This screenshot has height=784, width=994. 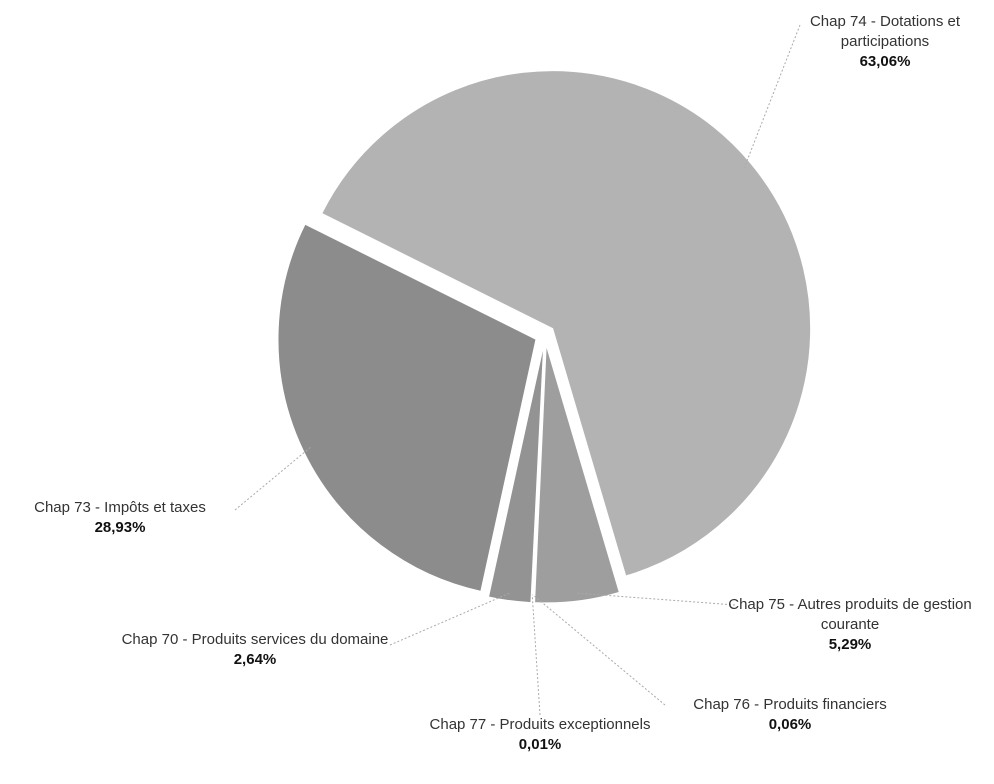 I want to click on value-label: 63,06%, so click(x=885, y=61).